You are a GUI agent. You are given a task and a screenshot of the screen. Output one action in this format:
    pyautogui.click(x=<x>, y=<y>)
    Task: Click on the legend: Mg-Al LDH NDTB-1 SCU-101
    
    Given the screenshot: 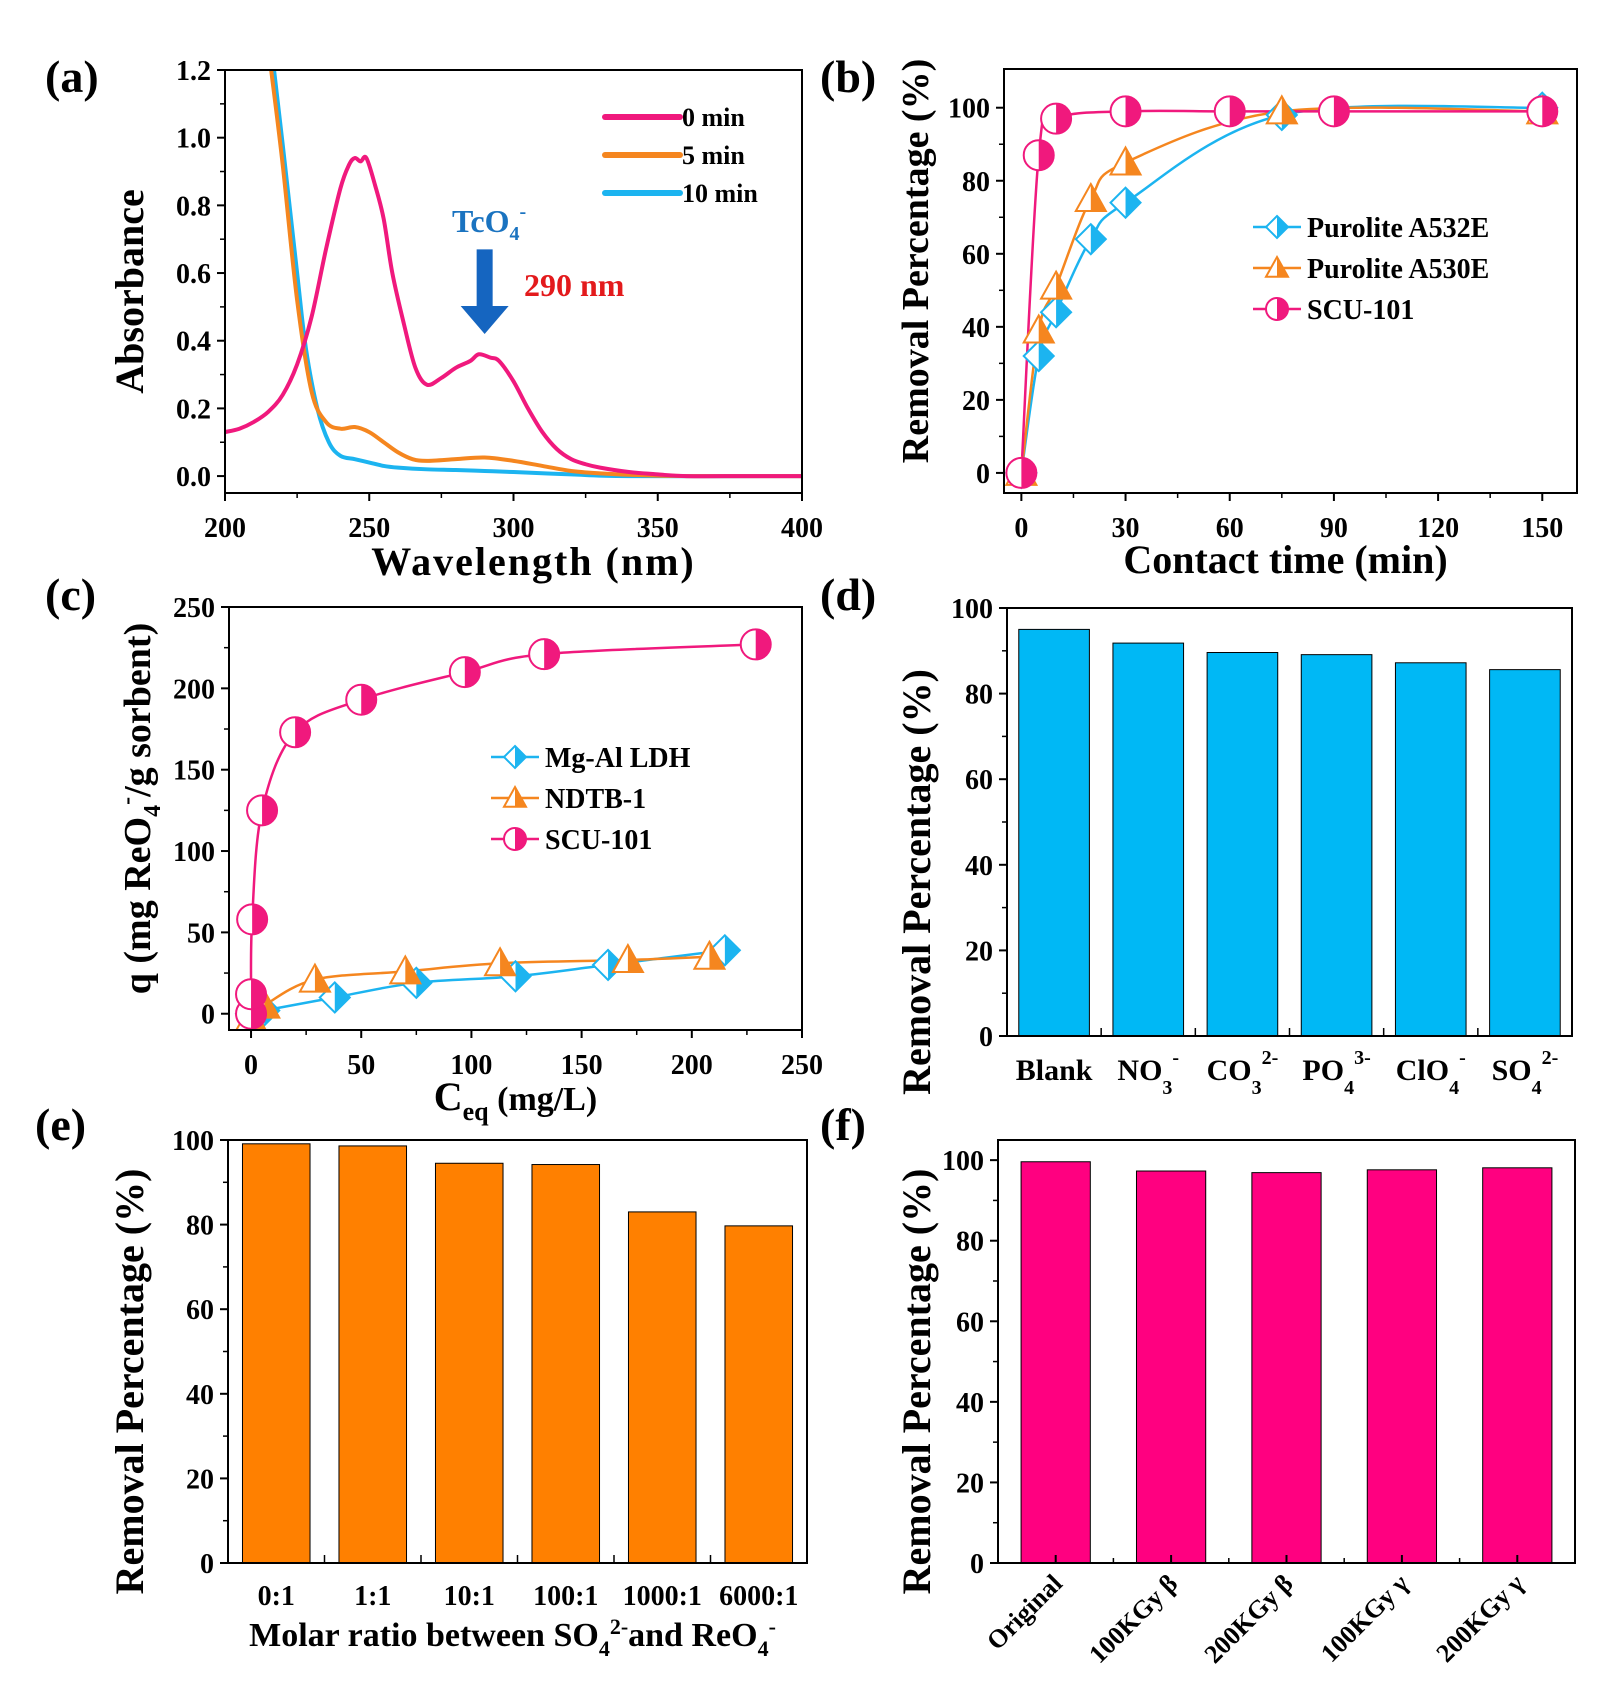 What is the action you would take?
    pyautogui.click(x=591, y=799)
    